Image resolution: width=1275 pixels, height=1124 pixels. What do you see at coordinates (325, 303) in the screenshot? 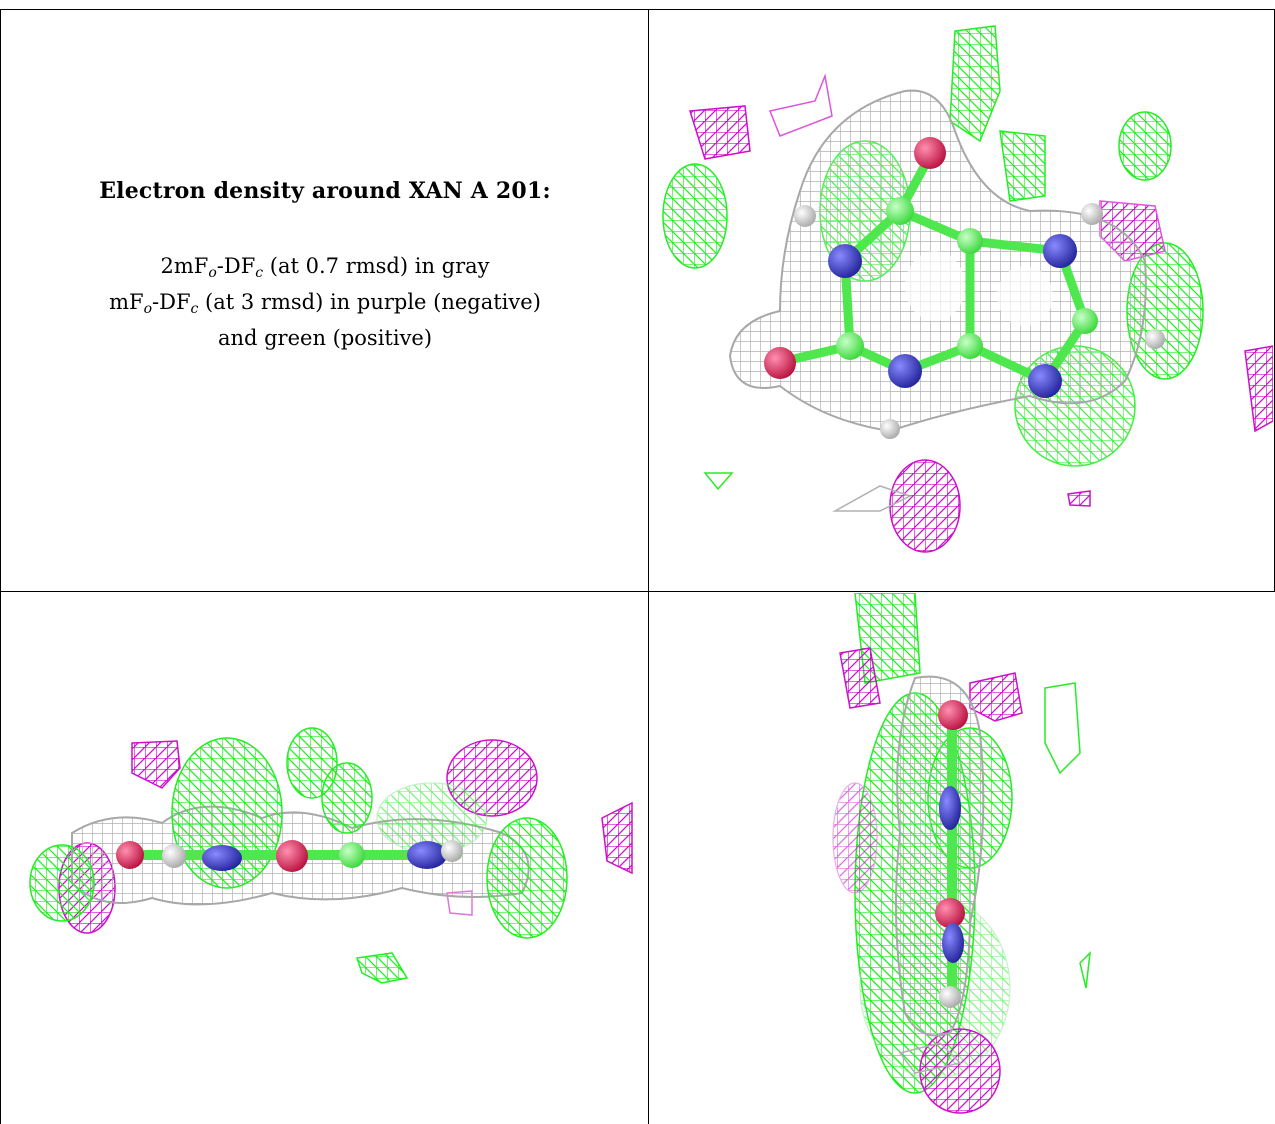
I see `caption-line-fofc: mFo-DFc (at 3 rmsd) in purple (negative)` at bounding box center [325, 303].